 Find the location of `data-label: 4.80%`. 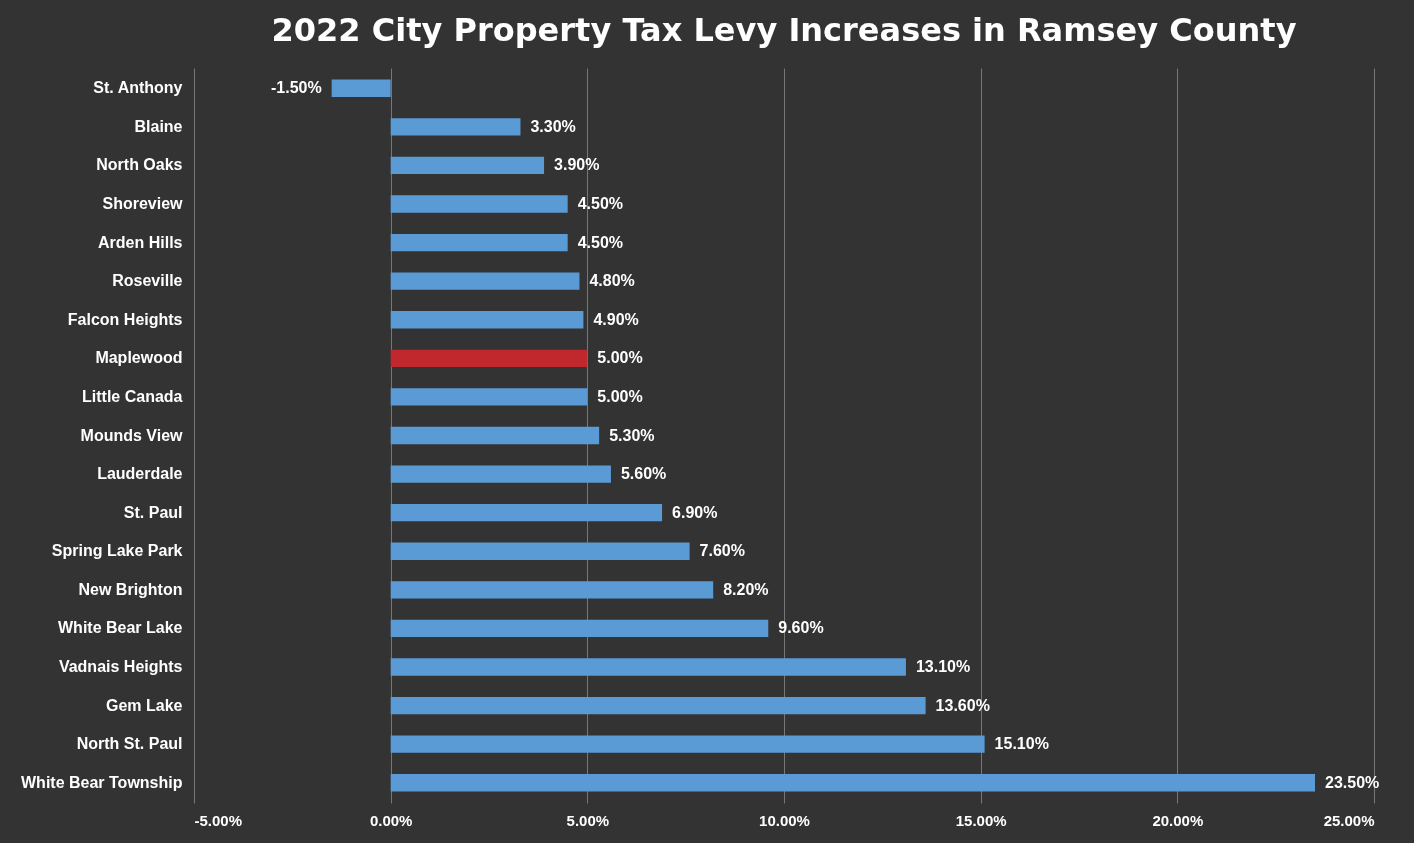

data-label: 4.80% is located at coordinates (612, 281).